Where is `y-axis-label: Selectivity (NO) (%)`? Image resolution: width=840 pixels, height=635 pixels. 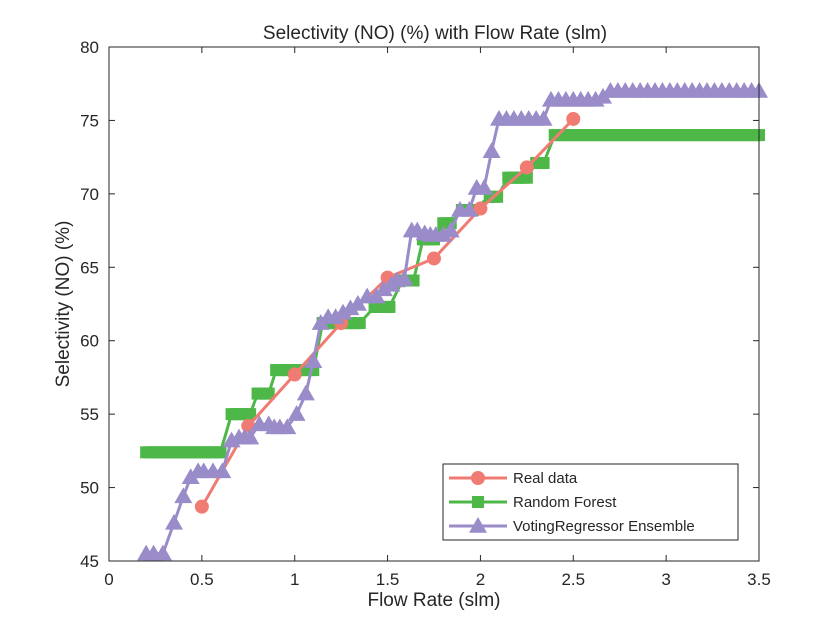 y-axis-label: Selectivity (NO) (%) is located at coordinates (63, 304).